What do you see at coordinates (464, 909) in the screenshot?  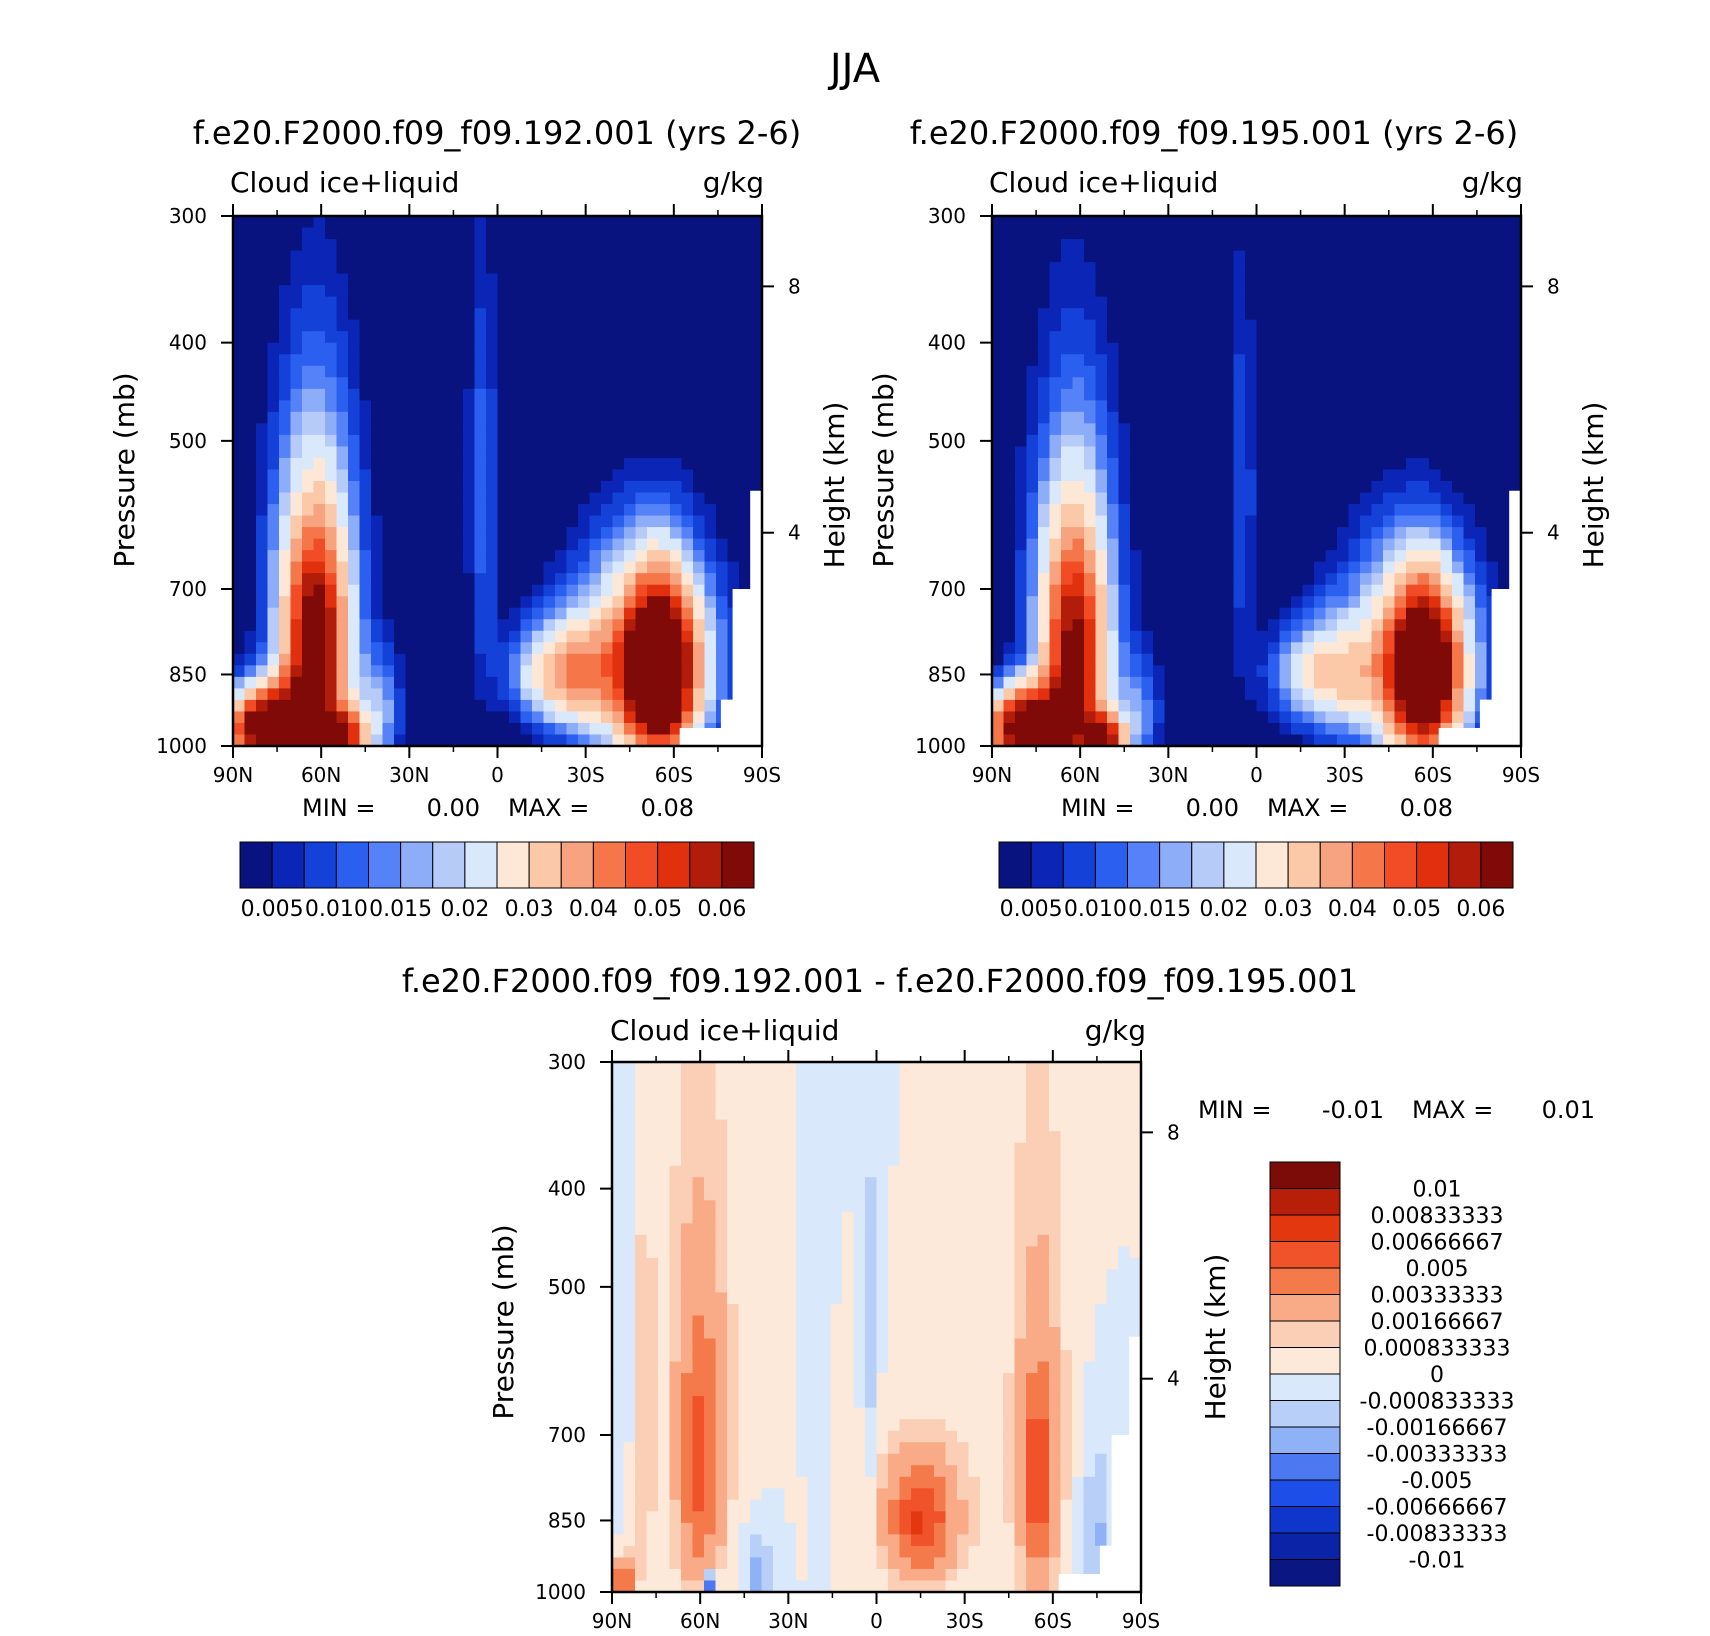 I see `colorbar-label: 0.02` at bounding box center [464, 909].